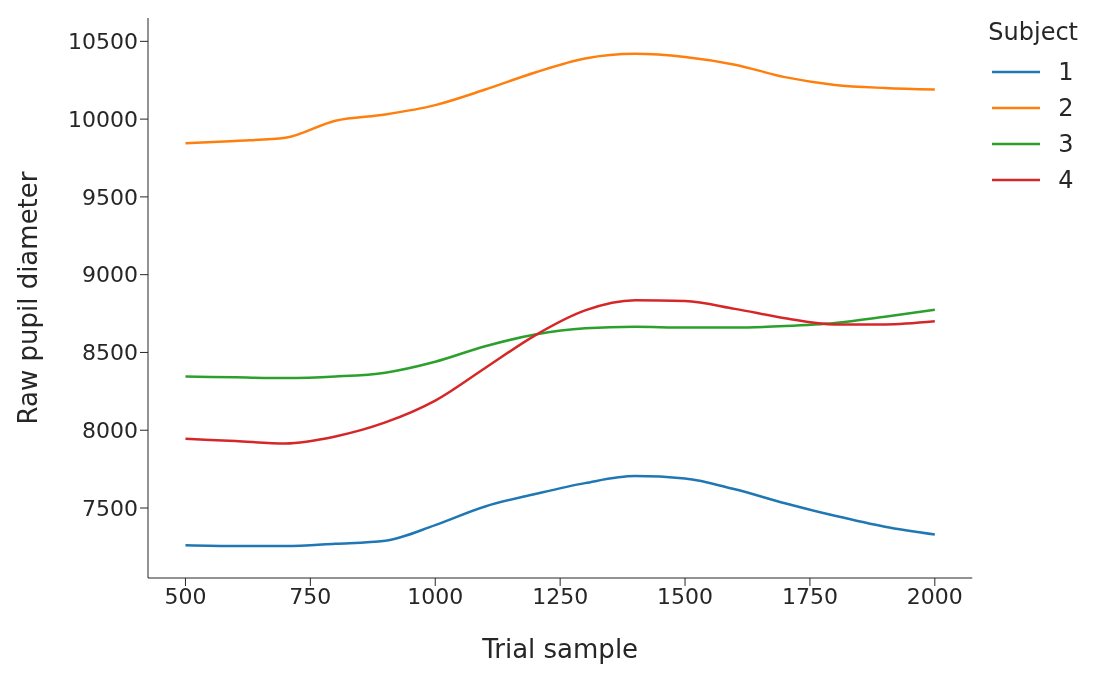 The width and height of the screenshot is (1102, 693). What do you see at coordinates (110, 275) in the screenshot?
I see `y-tick-label: 9000` at bounding box center [110, 275].